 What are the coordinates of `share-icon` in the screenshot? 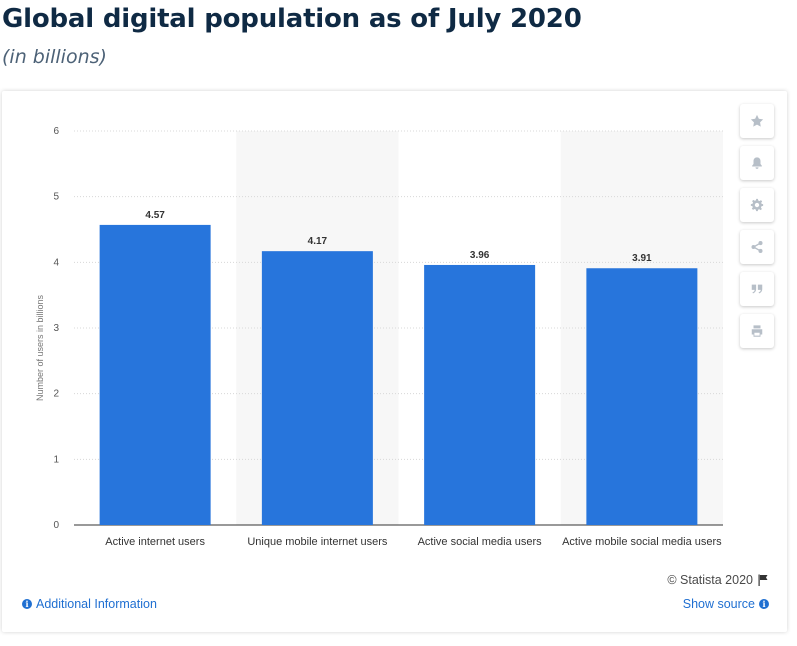 It's located at (757, 247).